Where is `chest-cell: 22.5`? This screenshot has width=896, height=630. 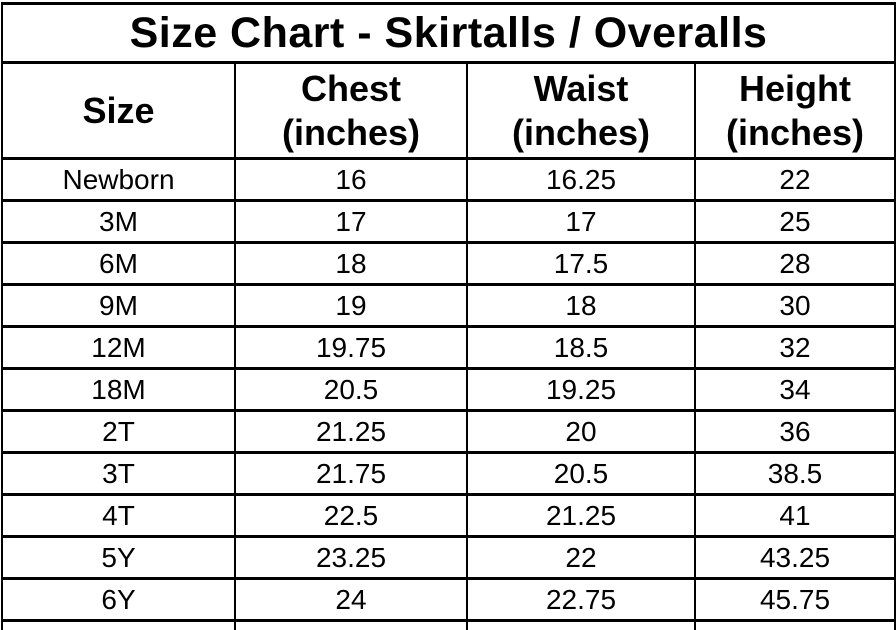 chest-cell: 22.5 is located at coordinates (351, 516).